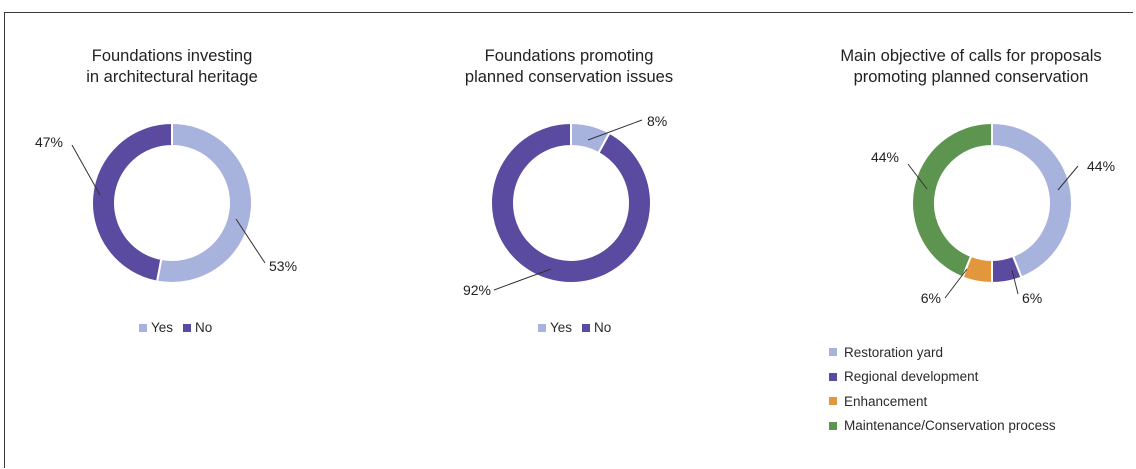 The width and height of the screenshot is (1136, 469). Describe the element at coordinates (657, 121) in the screenshot. I see `chart-2-data-label-yes: 8%` at that location.